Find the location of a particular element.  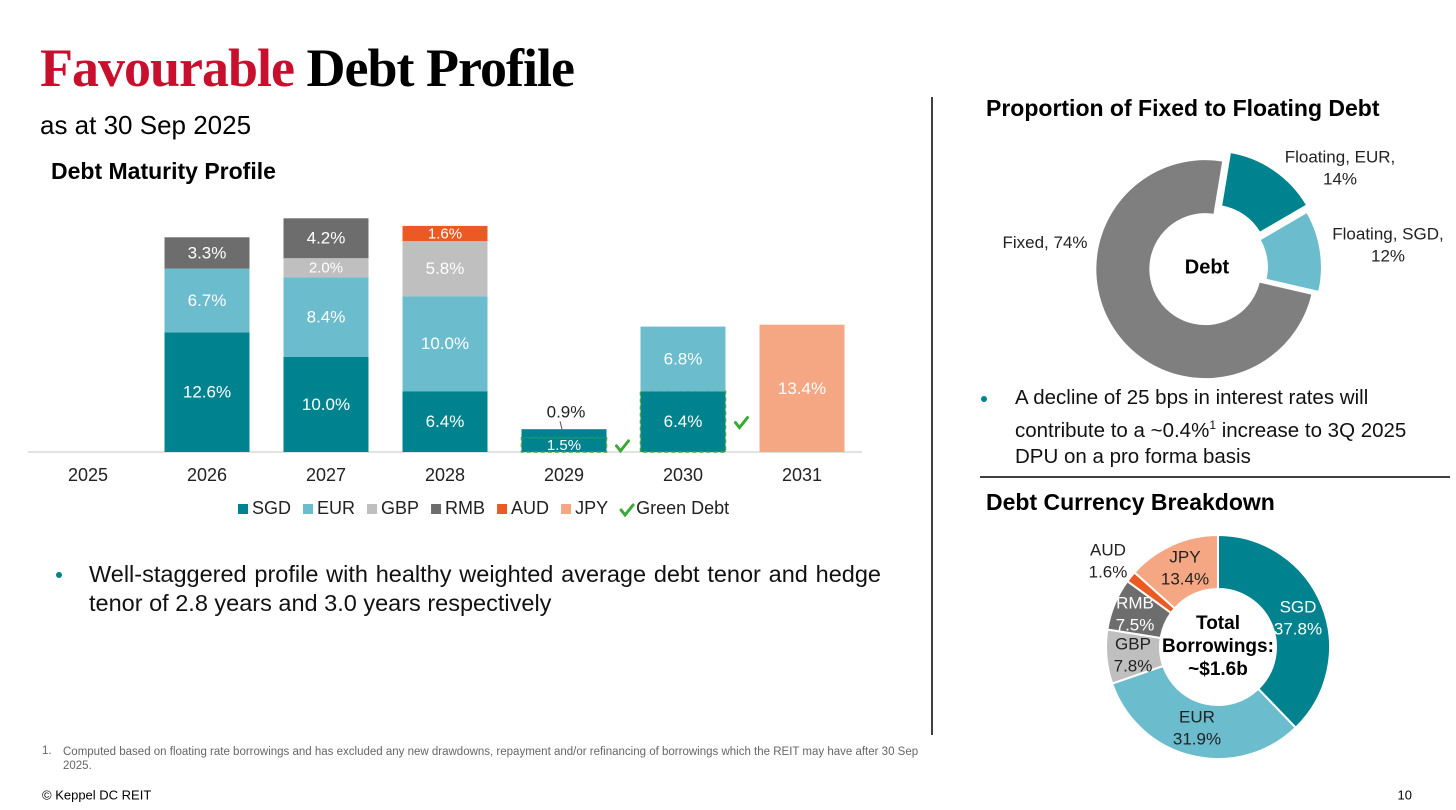

value-label: 4.2% is located at coordinates (326, 238).